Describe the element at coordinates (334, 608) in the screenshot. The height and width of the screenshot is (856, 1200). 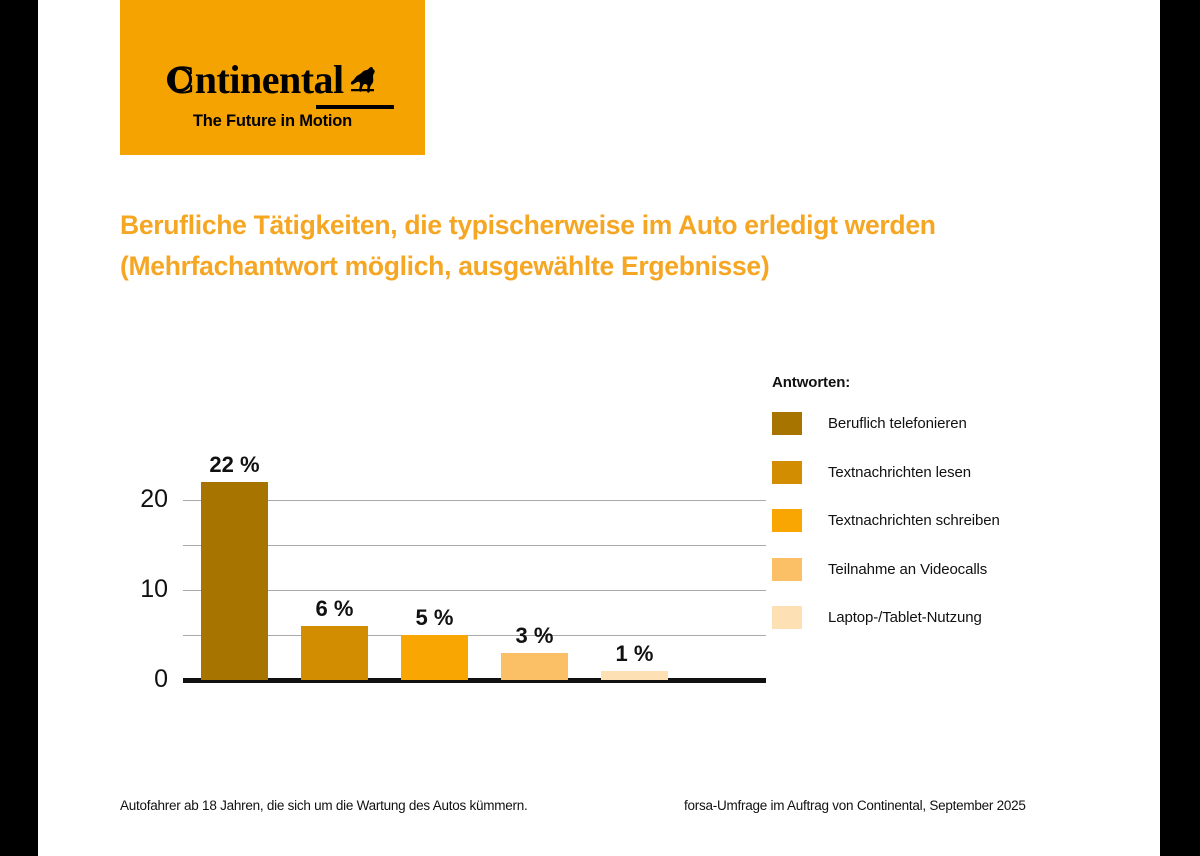
I see `bar-value-label: 6 %` at that location.